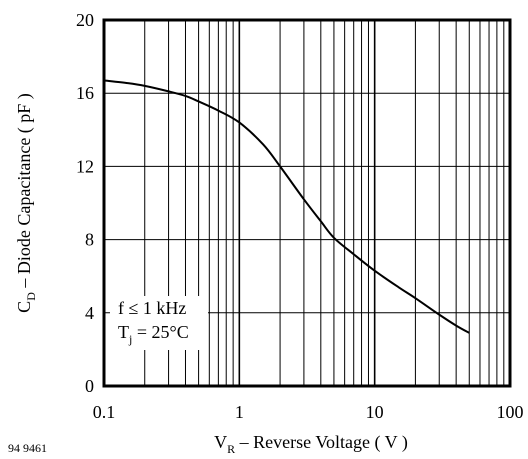  I want to click on y-tick-label: 12, so click(85, 166).